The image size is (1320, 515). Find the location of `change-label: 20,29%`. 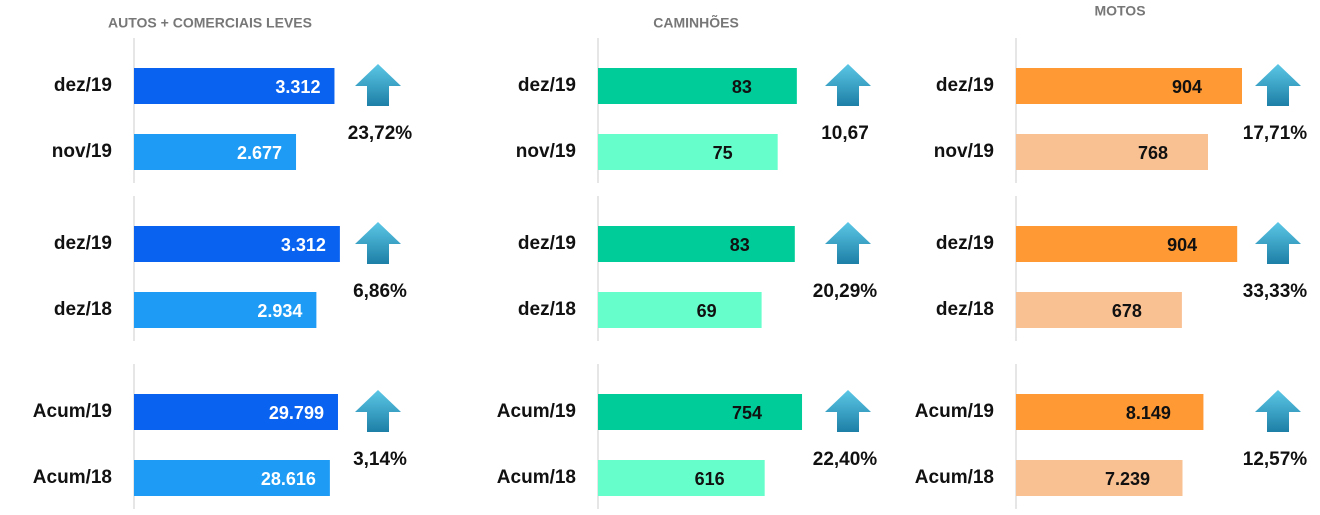

change-label: 20,29% is located at coordinates (845, 291).